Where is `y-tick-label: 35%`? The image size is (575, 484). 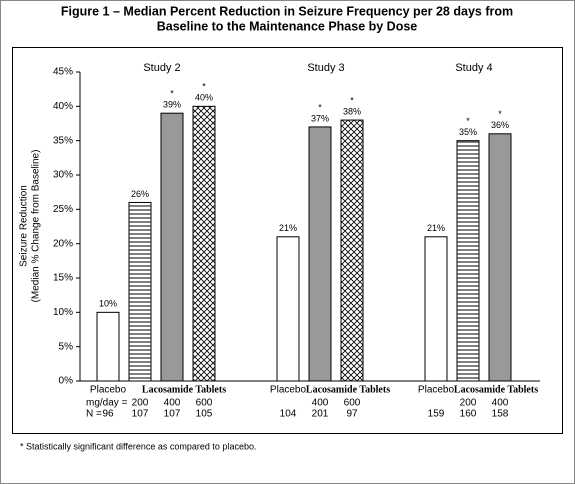 y-tick-label: 35% is located at coordinates (63, 140).